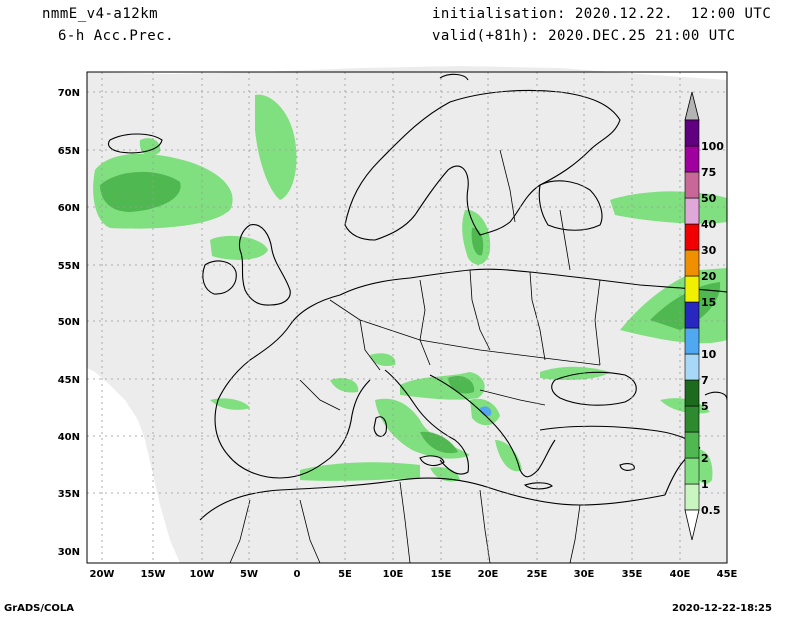  What do you see at coordinates (153, 574) in the screenshot?
I see `lon-label: 15W` at bounding box center [153, 574].